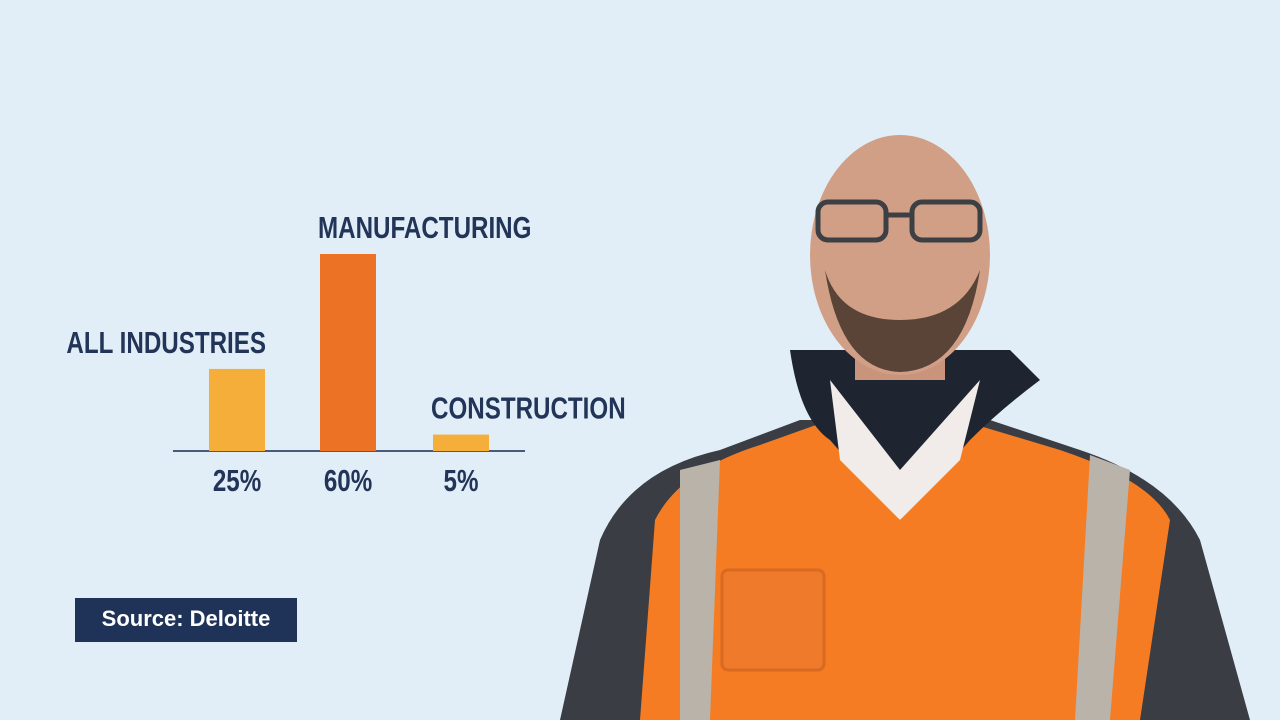 This screenshot has height=720, width=1280. What do you see at coordinates (348, 480) in the screenshot?
I see `value-label: 60%` at bounding box center [348, 480].